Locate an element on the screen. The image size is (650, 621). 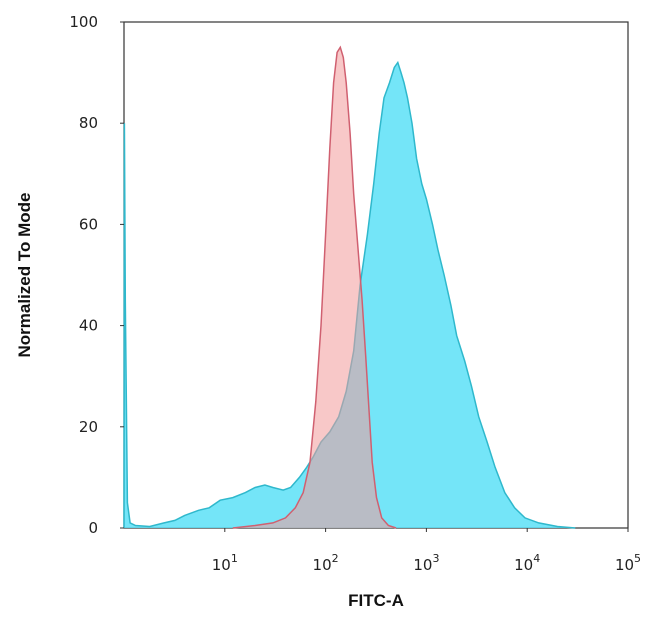
x-tick-label: 10⁵ is located at coordinates (628, 563).